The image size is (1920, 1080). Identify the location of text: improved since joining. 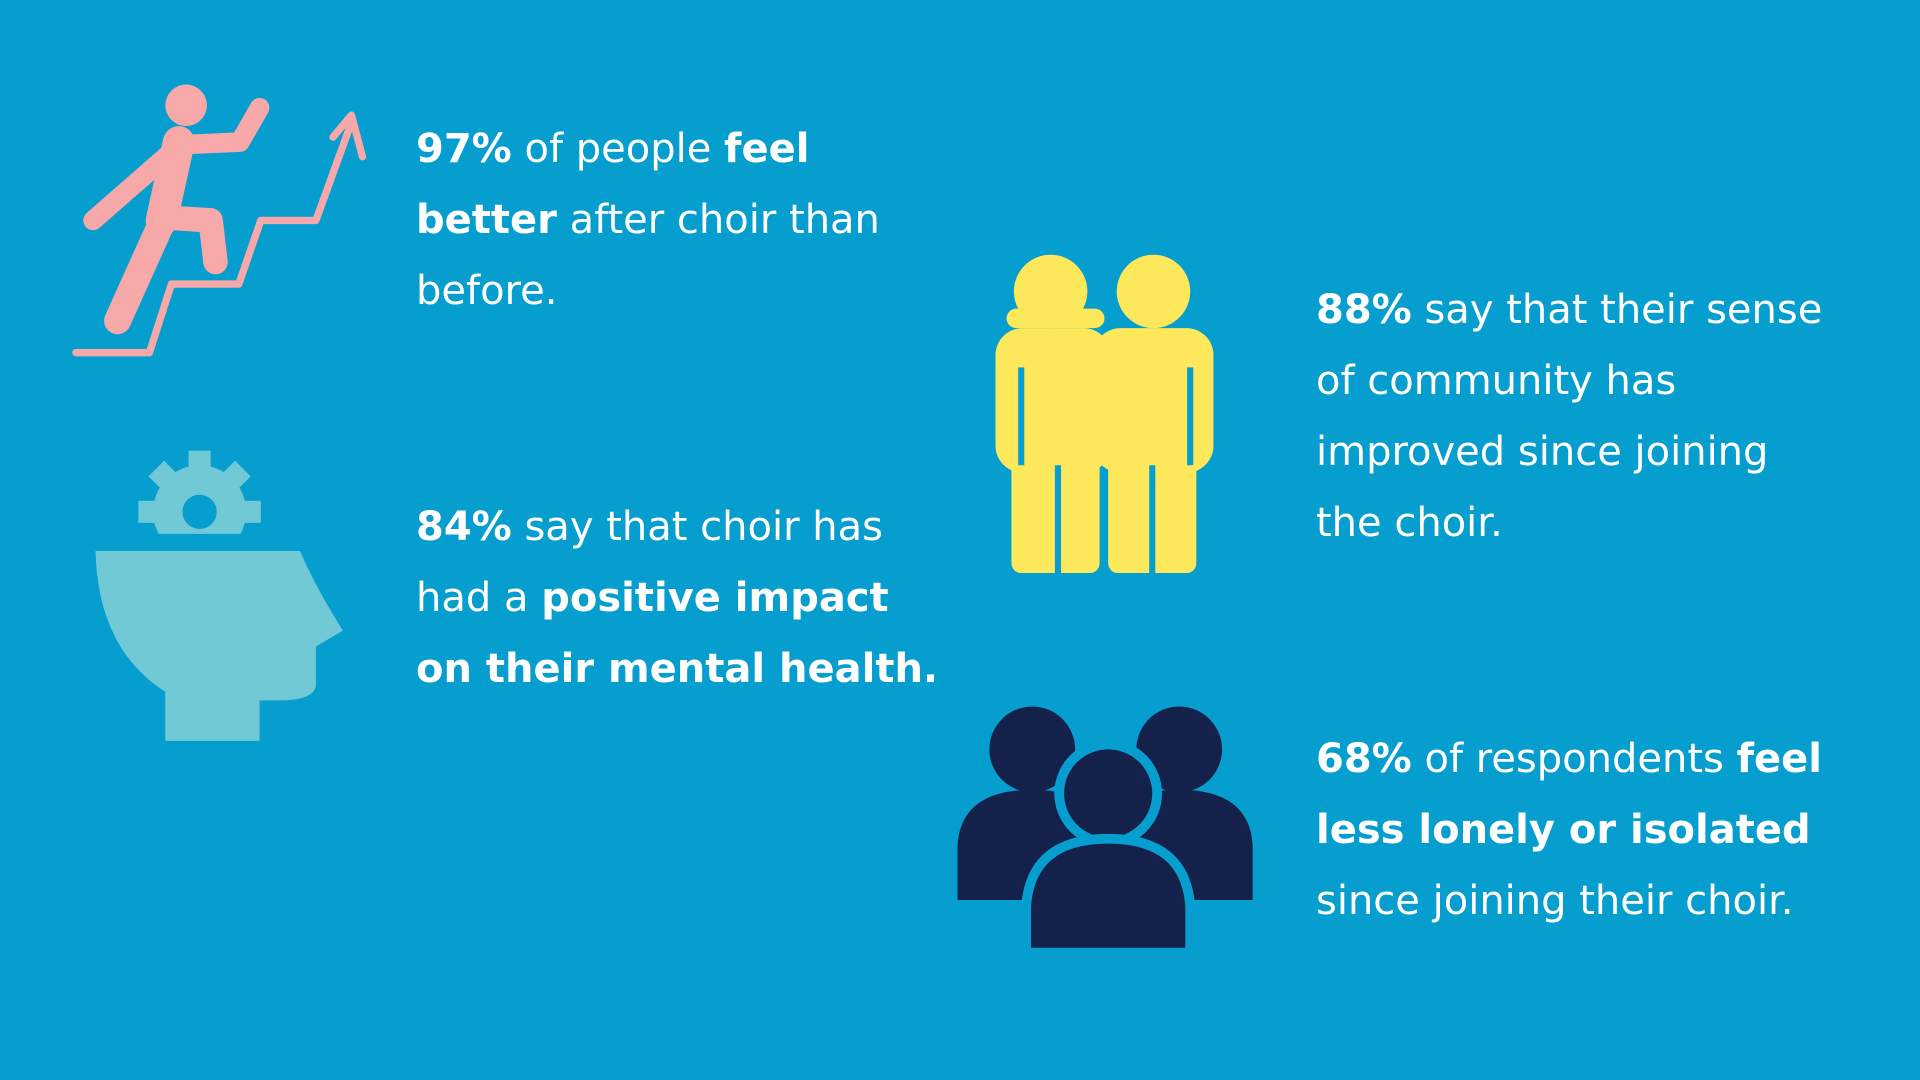
(1542, 452).